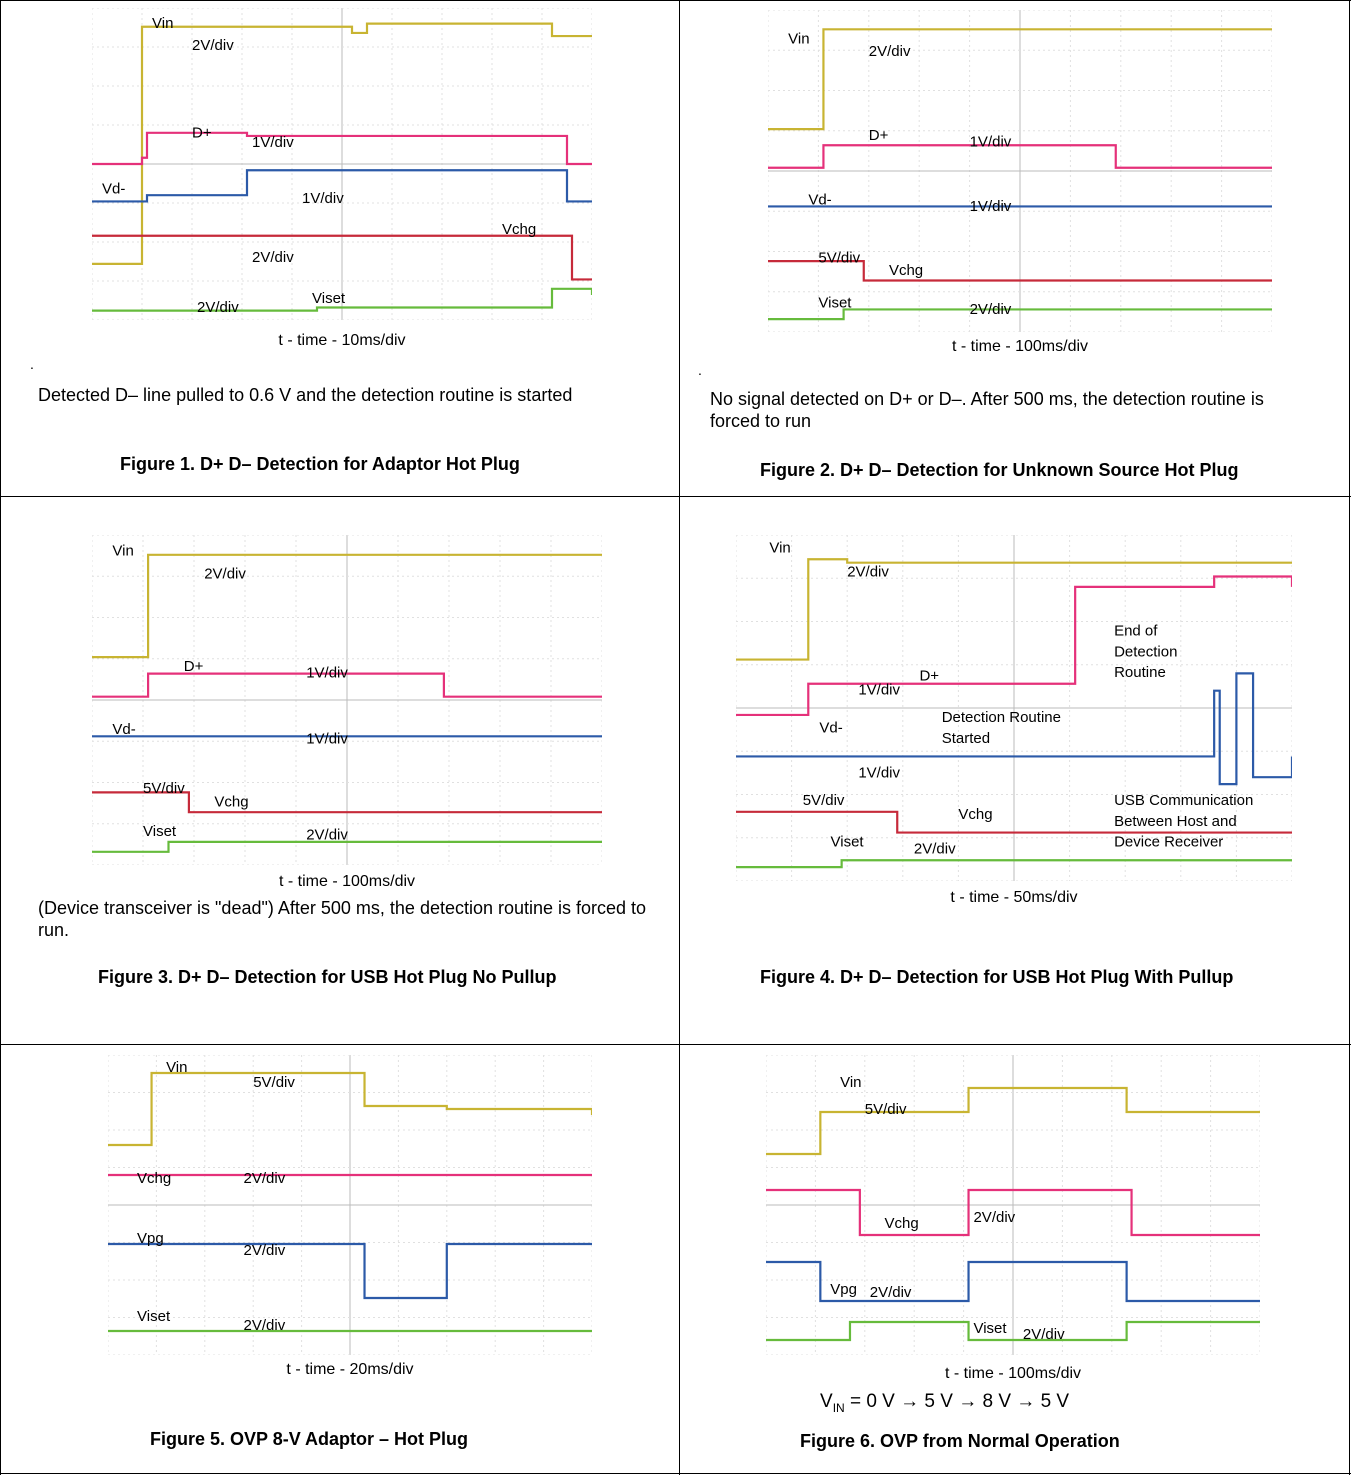 The image size is (1351, 1475). Describe the element at coordinates (1183, 800) in the screenshot. I see `trace-label: USB Communication` at that location.